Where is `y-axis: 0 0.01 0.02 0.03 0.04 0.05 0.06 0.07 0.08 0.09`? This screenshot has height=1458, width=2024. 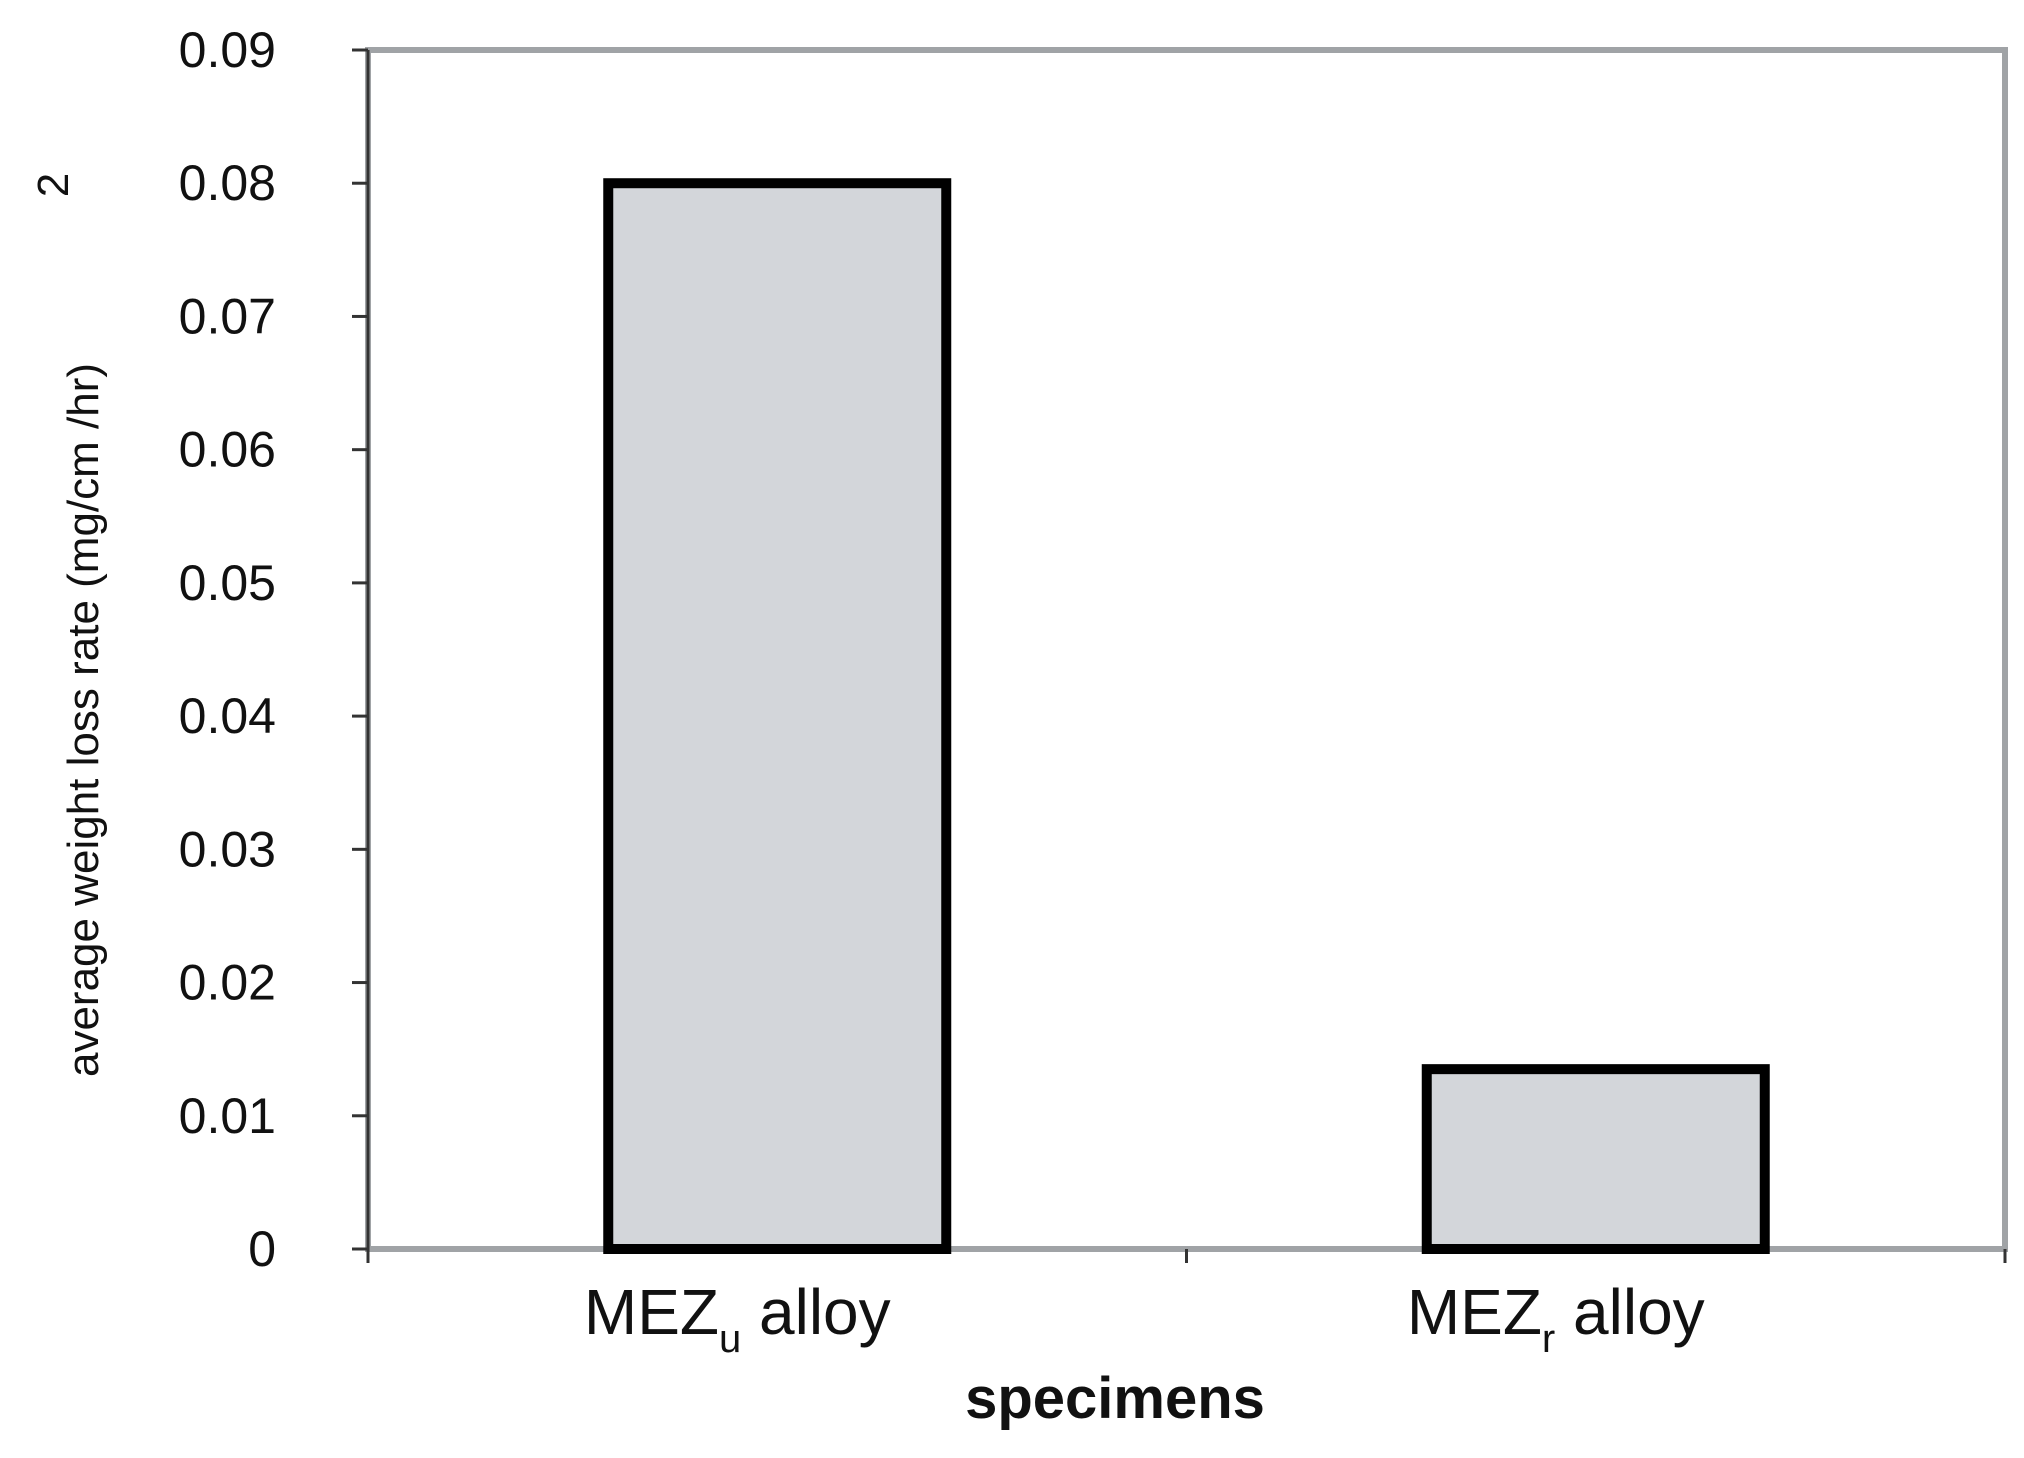 y-axis: 0 0.01 0.02 0.03 0.04 0.05 0.06 0.07 0.08 0.09 is located at coordinates (274, 649).